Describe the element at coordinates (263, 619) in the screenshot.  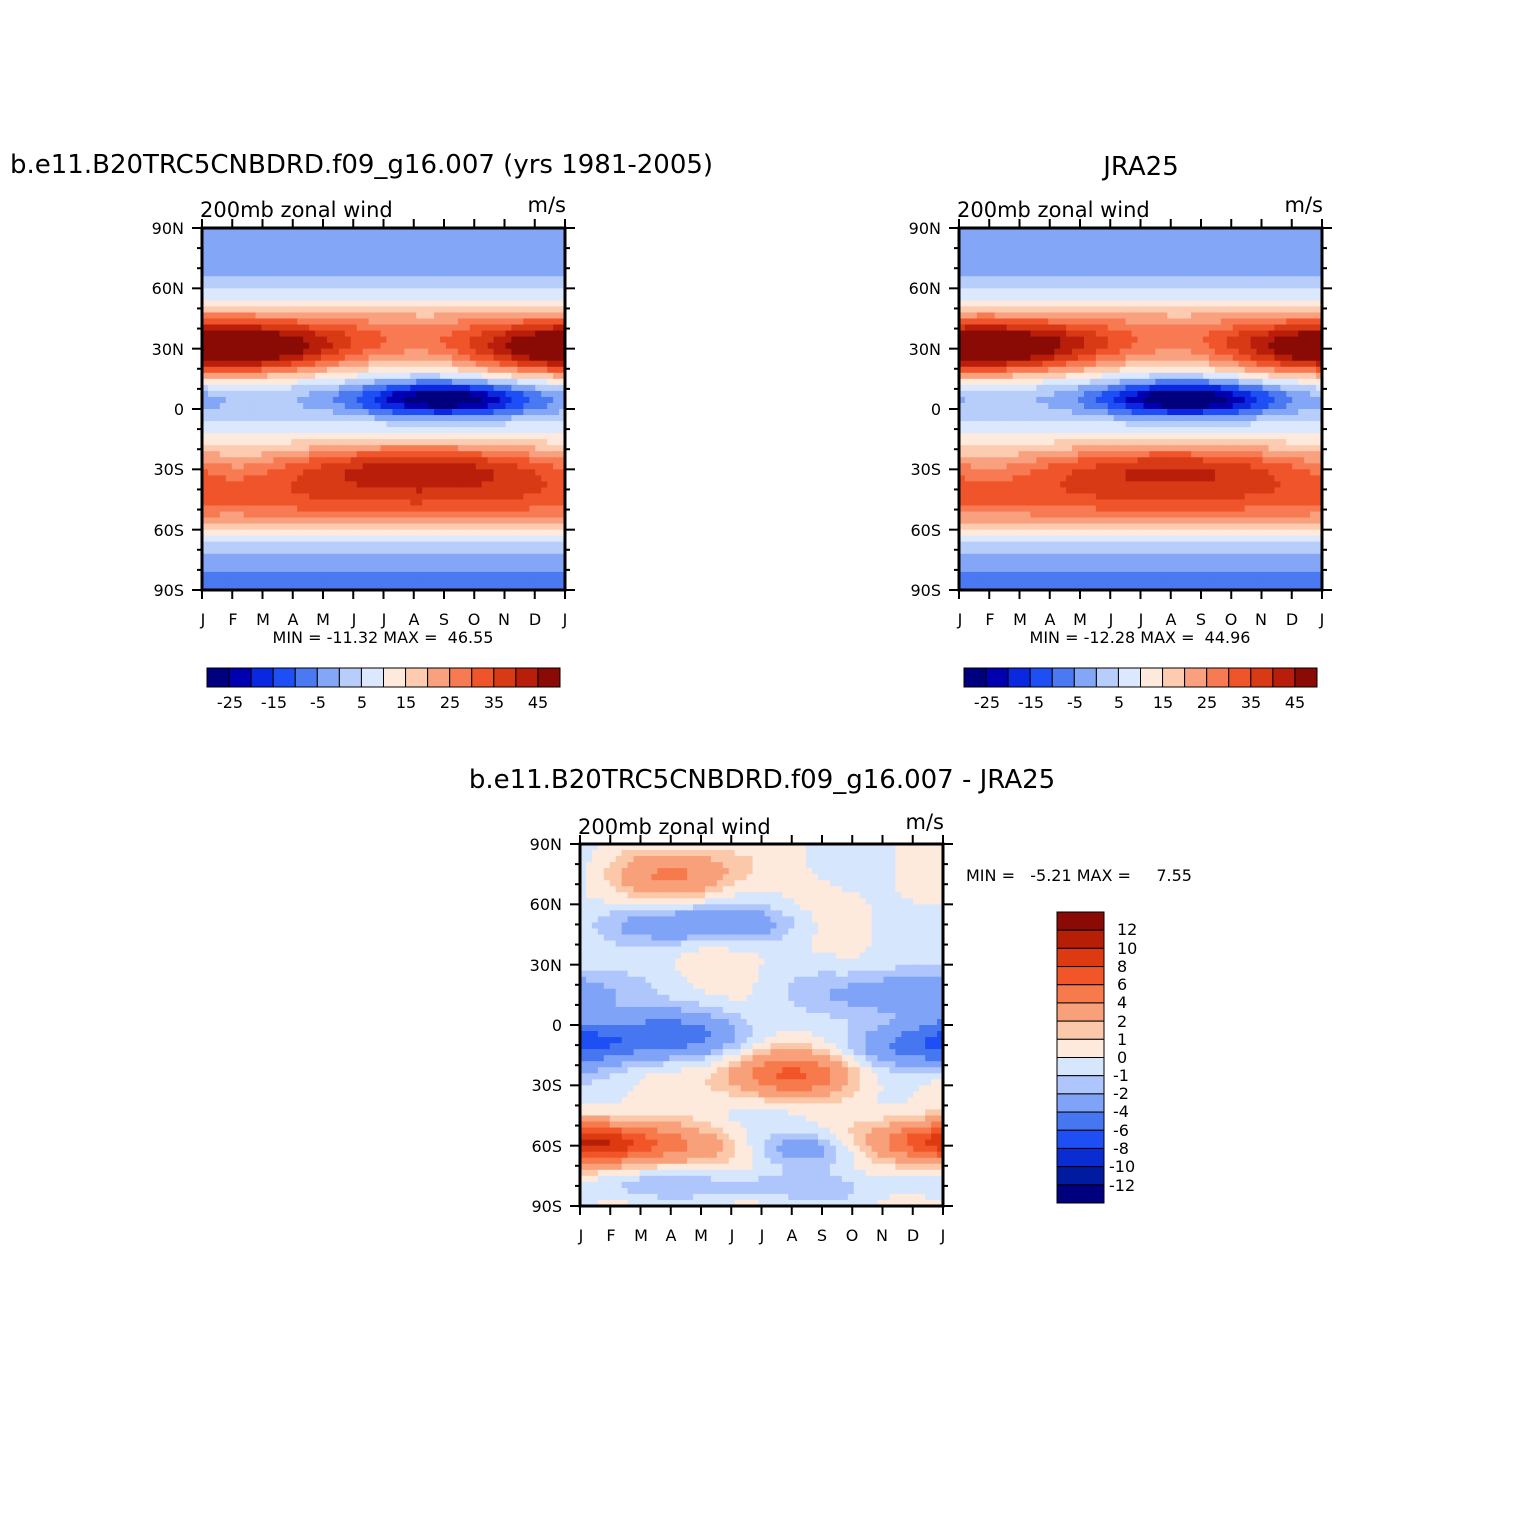
I see `x-tick-label: M` at that location.